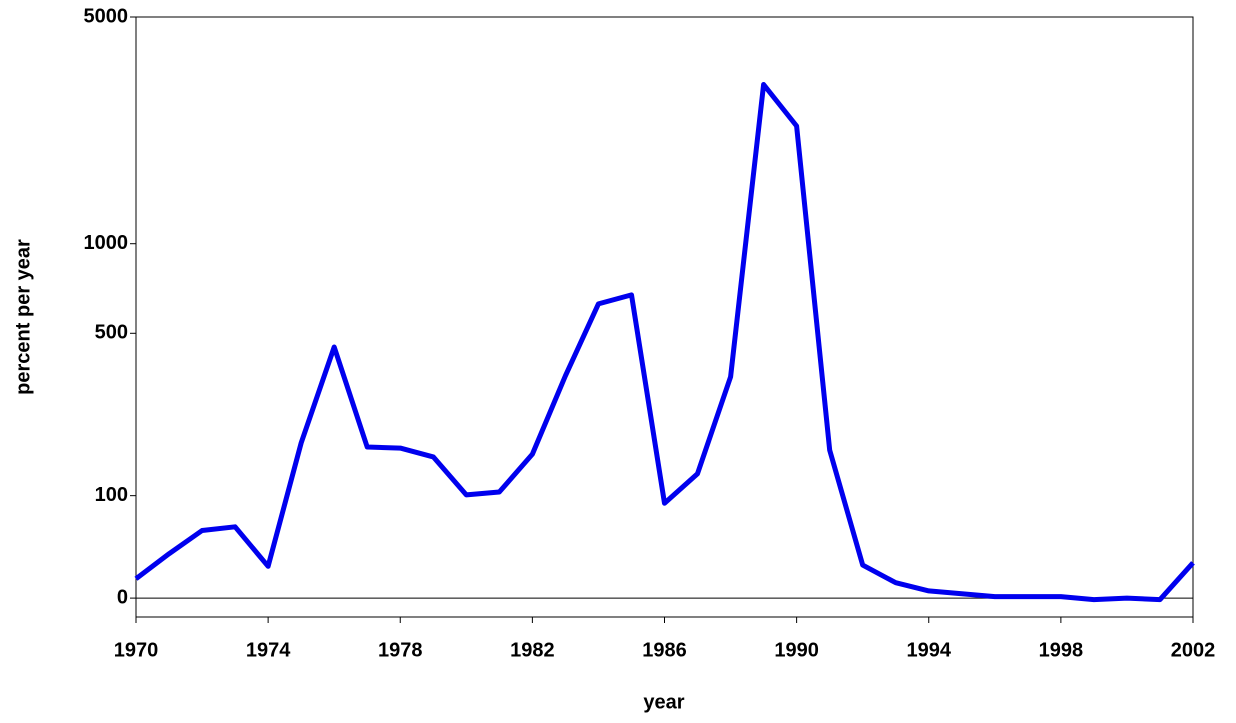 Image resolution: width=1236 pixels, height=723 pixels. Describe the element at coordinates (663, 702) in the screenshot. I see `x-axis-label: year` at that location.